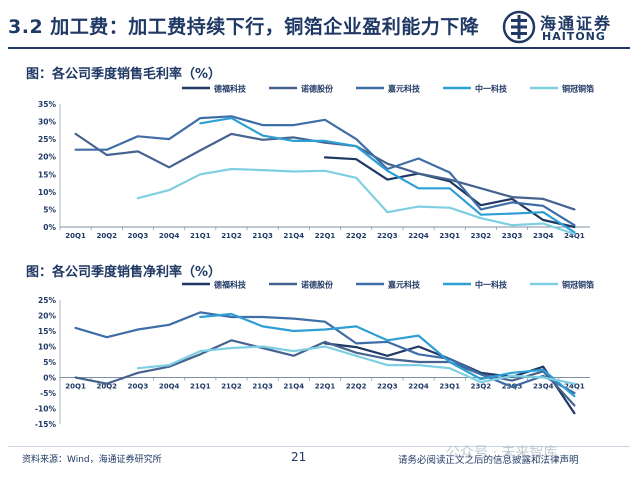 Image resolution: width=640 pixels, height=480 pixels. What do you see at coordinates (319, 446) in the screenshot?
I see `footer-divider` at bounding box center [319, 446].